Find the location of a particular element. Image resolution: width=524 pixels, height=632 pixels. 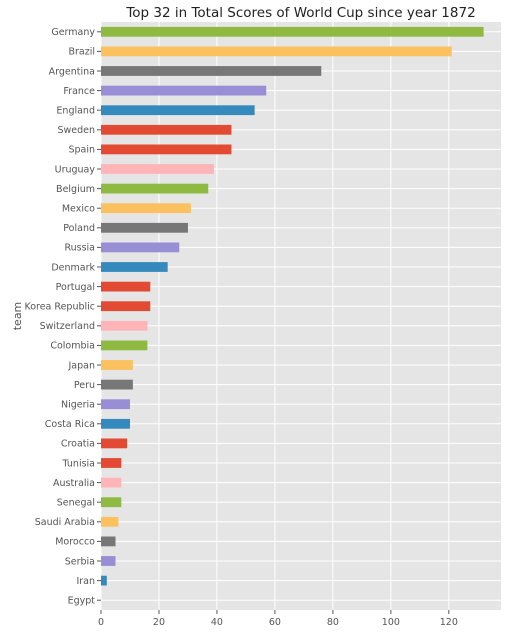

y-tick-label: Brazil is located at coordinates (81, 52).